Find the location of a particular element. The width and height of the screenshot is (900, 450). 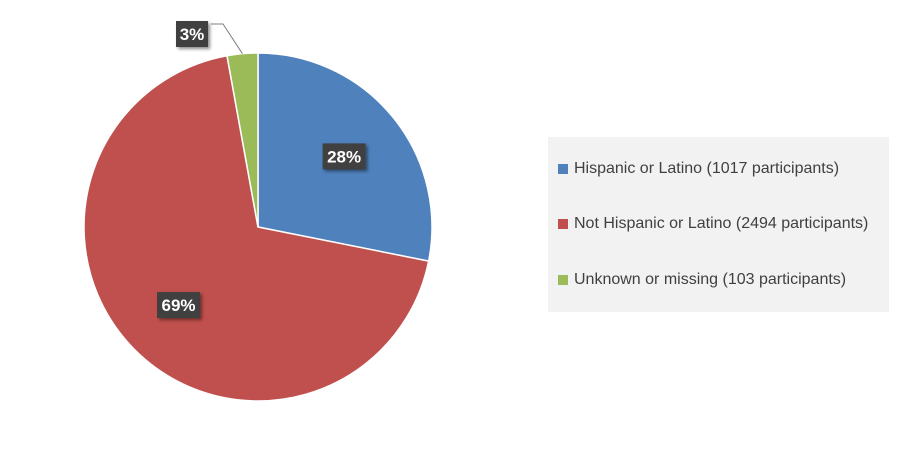

data-label-text-not-hispanic: 69% is located at coordinates (179, 305).